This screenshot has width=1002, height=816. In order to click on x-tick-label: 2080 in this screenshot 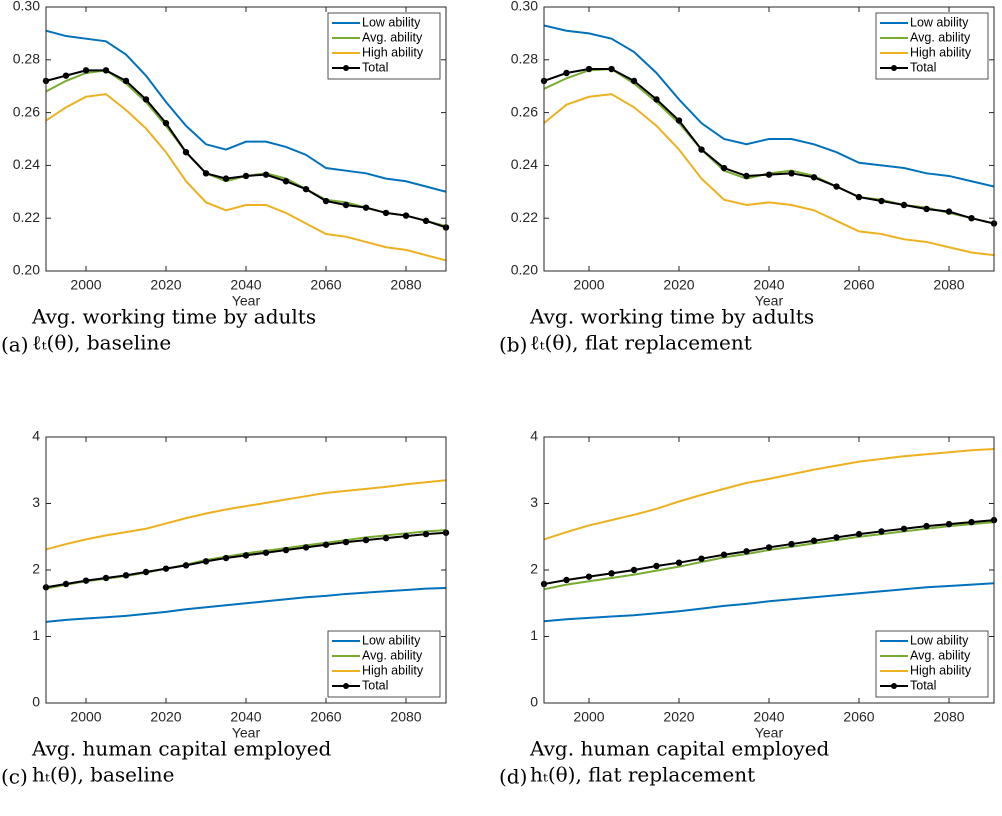, I will do `click(948, 285)`.